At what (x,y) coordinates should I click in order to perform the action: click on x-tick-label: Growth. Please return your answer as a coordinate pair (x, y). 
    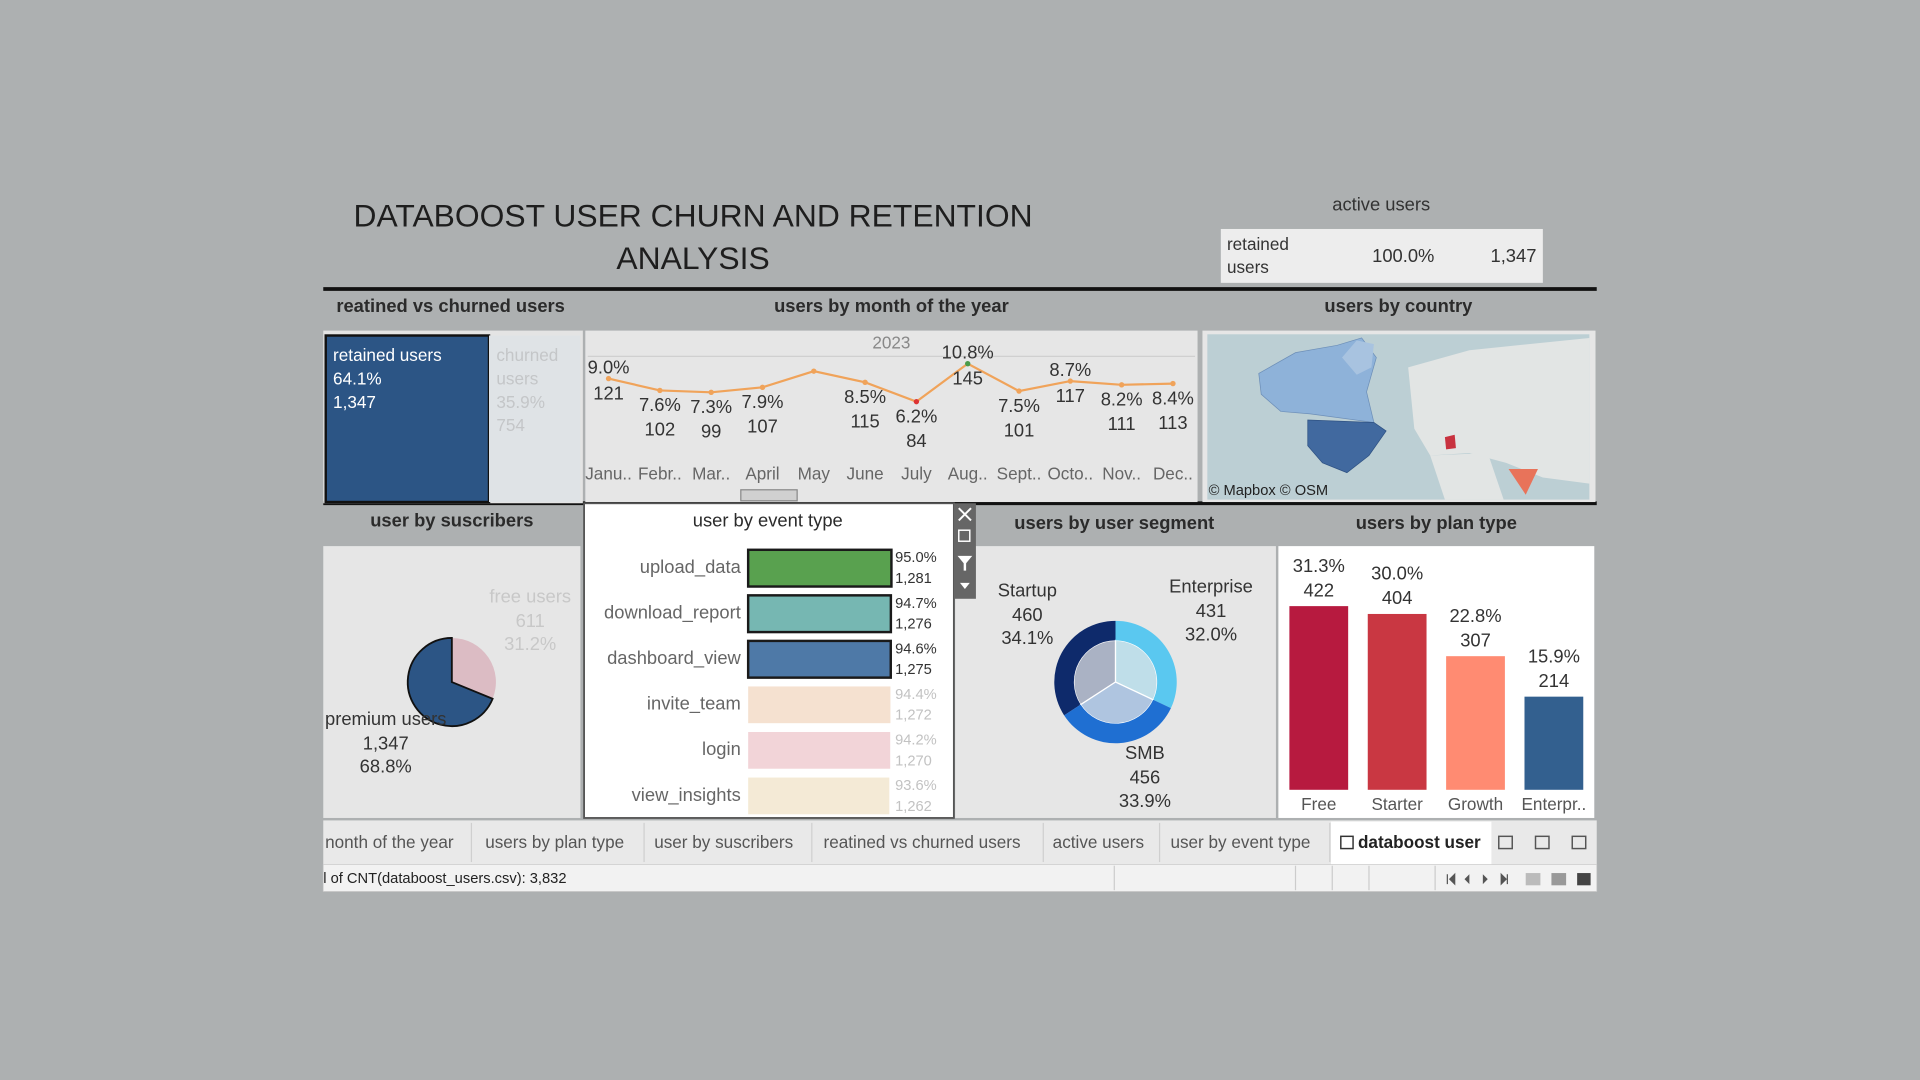
    Looking at the image, I should click on (1475, 804).